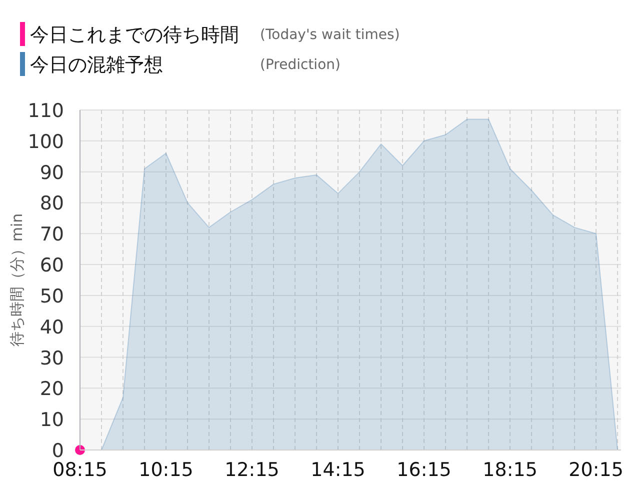  What do you see at coordinates (58, 451) in the screenshot?
I see `y-tick-label: 0` at bounding box center [58, 451].